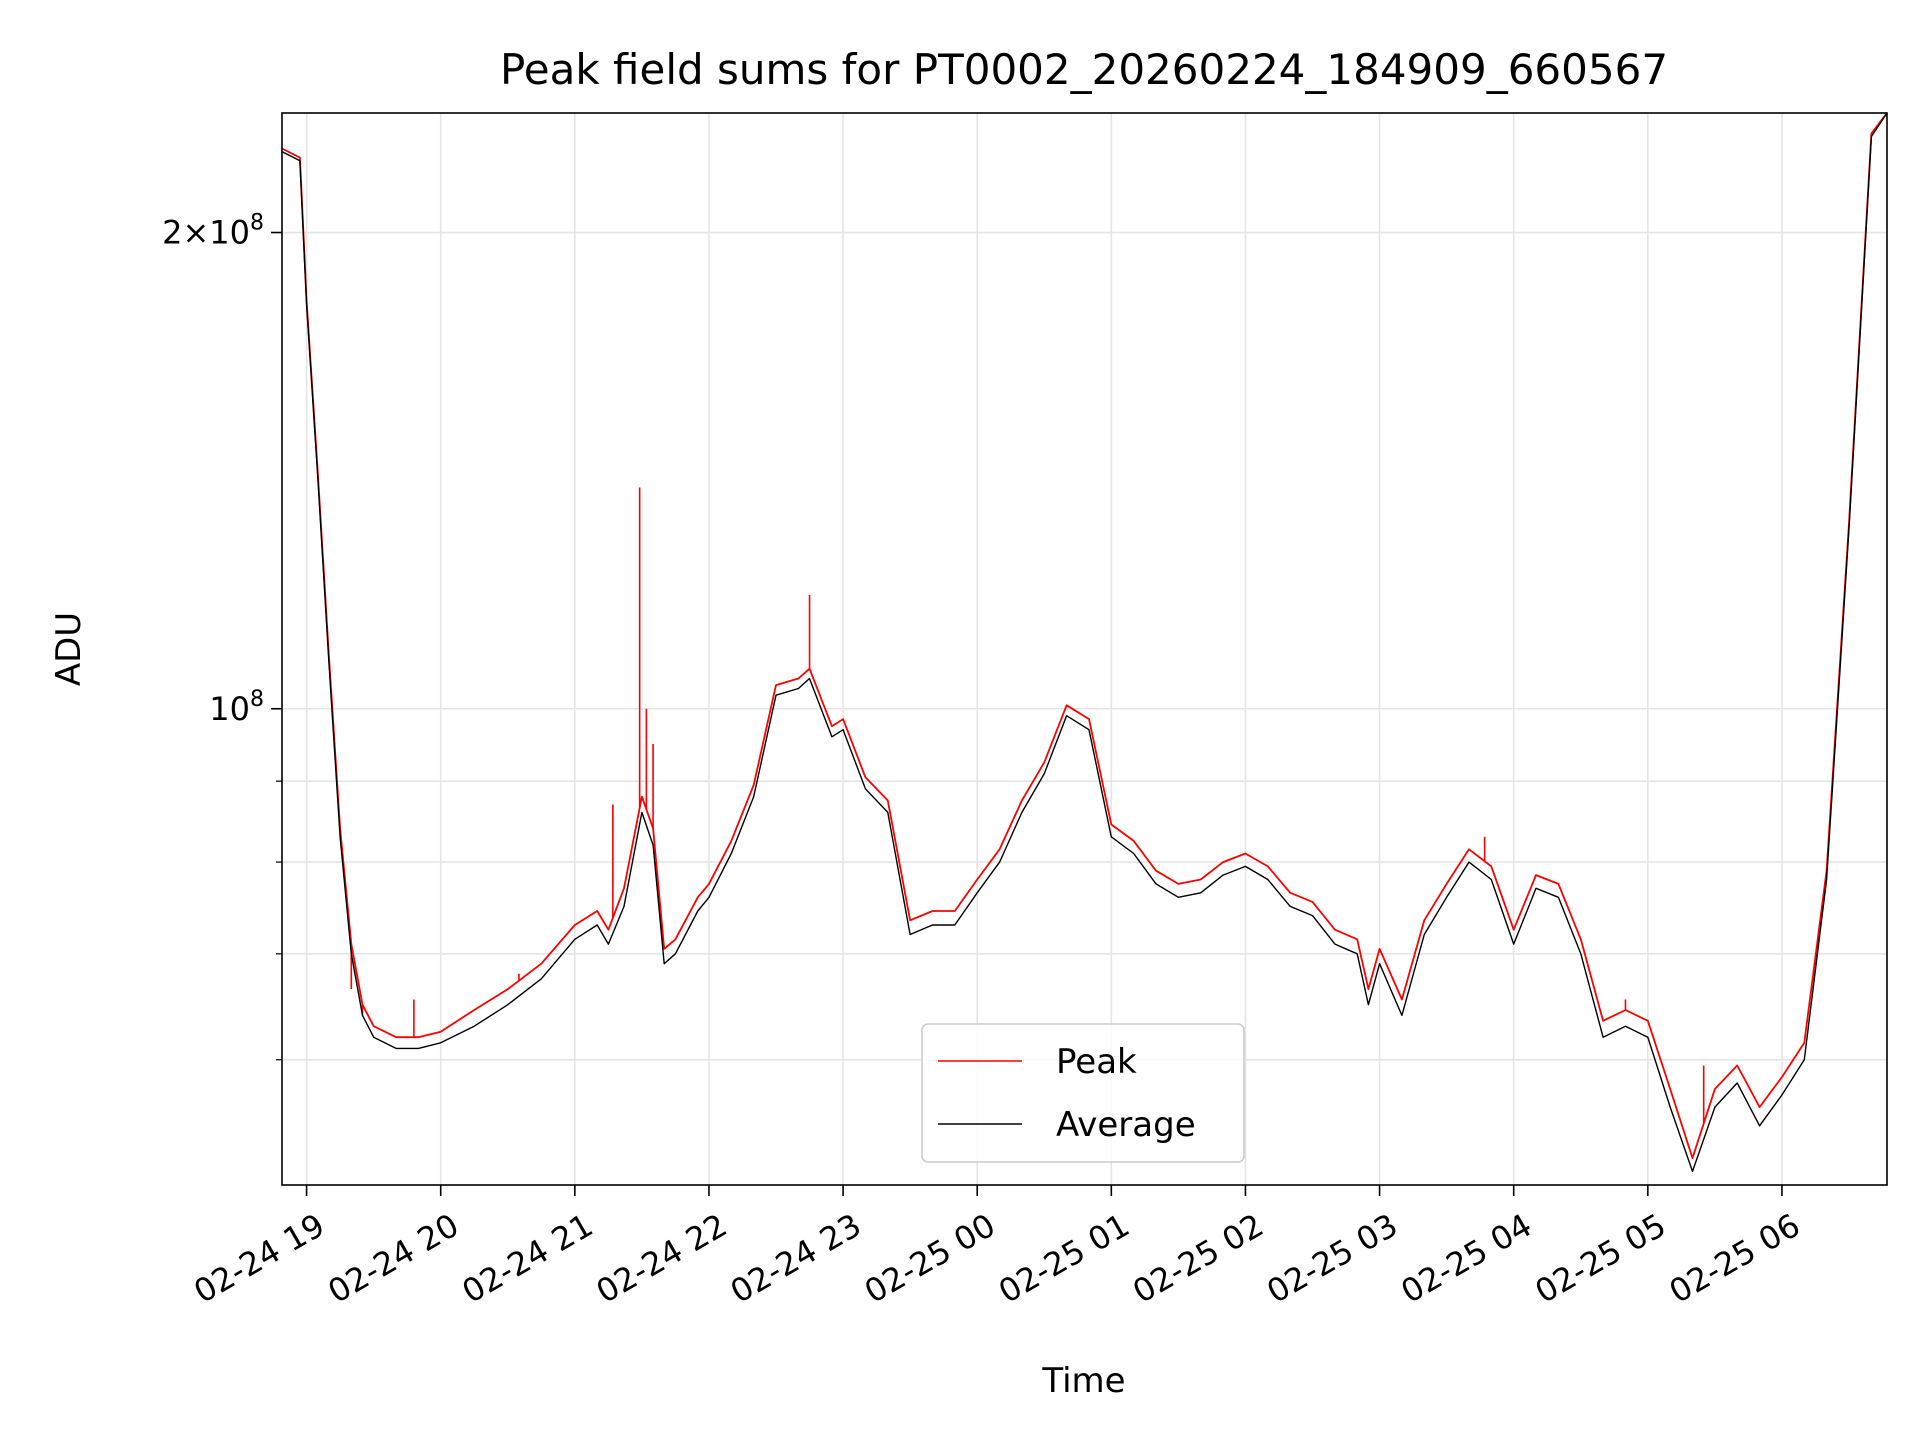 This screenshot has height=1440, width=1920. What do you see at coordinates (213, 231) in the screenshot?
I see `y-tick-label: 2×108` at bounding box center [213, 231].